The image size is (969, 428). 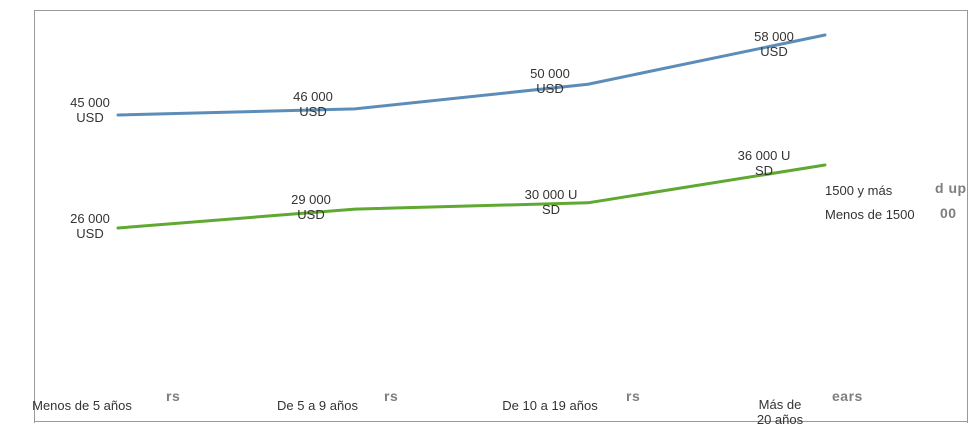 What do you see at coordinates (774, 44) in the screenshot?
I see `data-label-s1-p3: 58 000 USD` at bounding box center [774, 44].